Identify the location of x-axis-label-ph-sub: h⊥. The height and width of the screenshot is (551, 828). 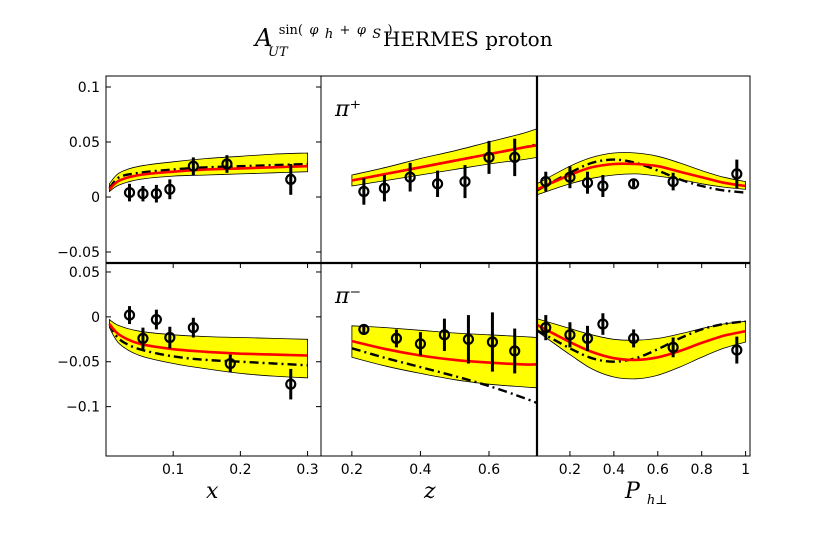
(657, 500).